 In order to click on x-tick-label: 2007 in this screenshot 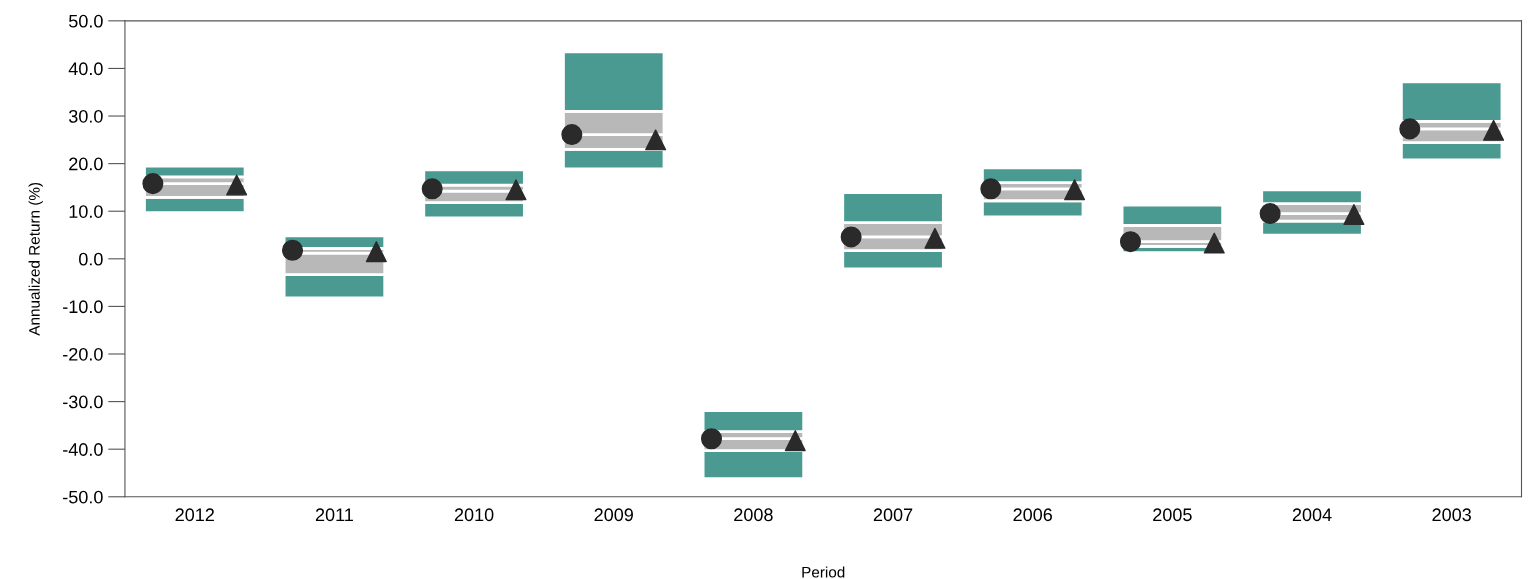, I will do `click(893, 515)`.